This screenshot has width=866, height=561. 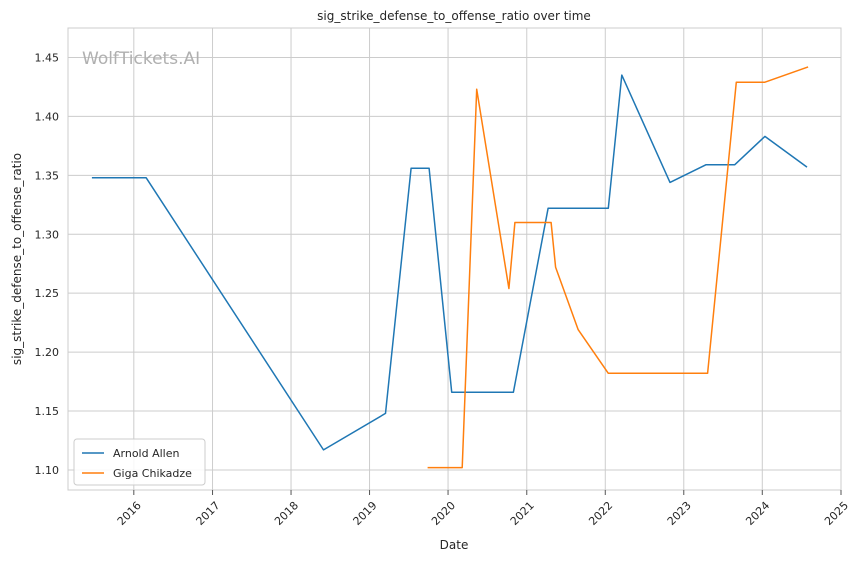 What do you see at coordinates (679, 513) in the screenshot?
I see `x-tick-label: 2023` at bounding box center [679, 513].